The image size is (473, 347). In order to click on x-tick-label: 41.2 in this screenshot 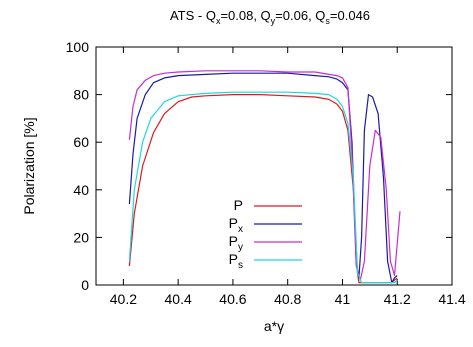, I will do `click(397, 299)`.